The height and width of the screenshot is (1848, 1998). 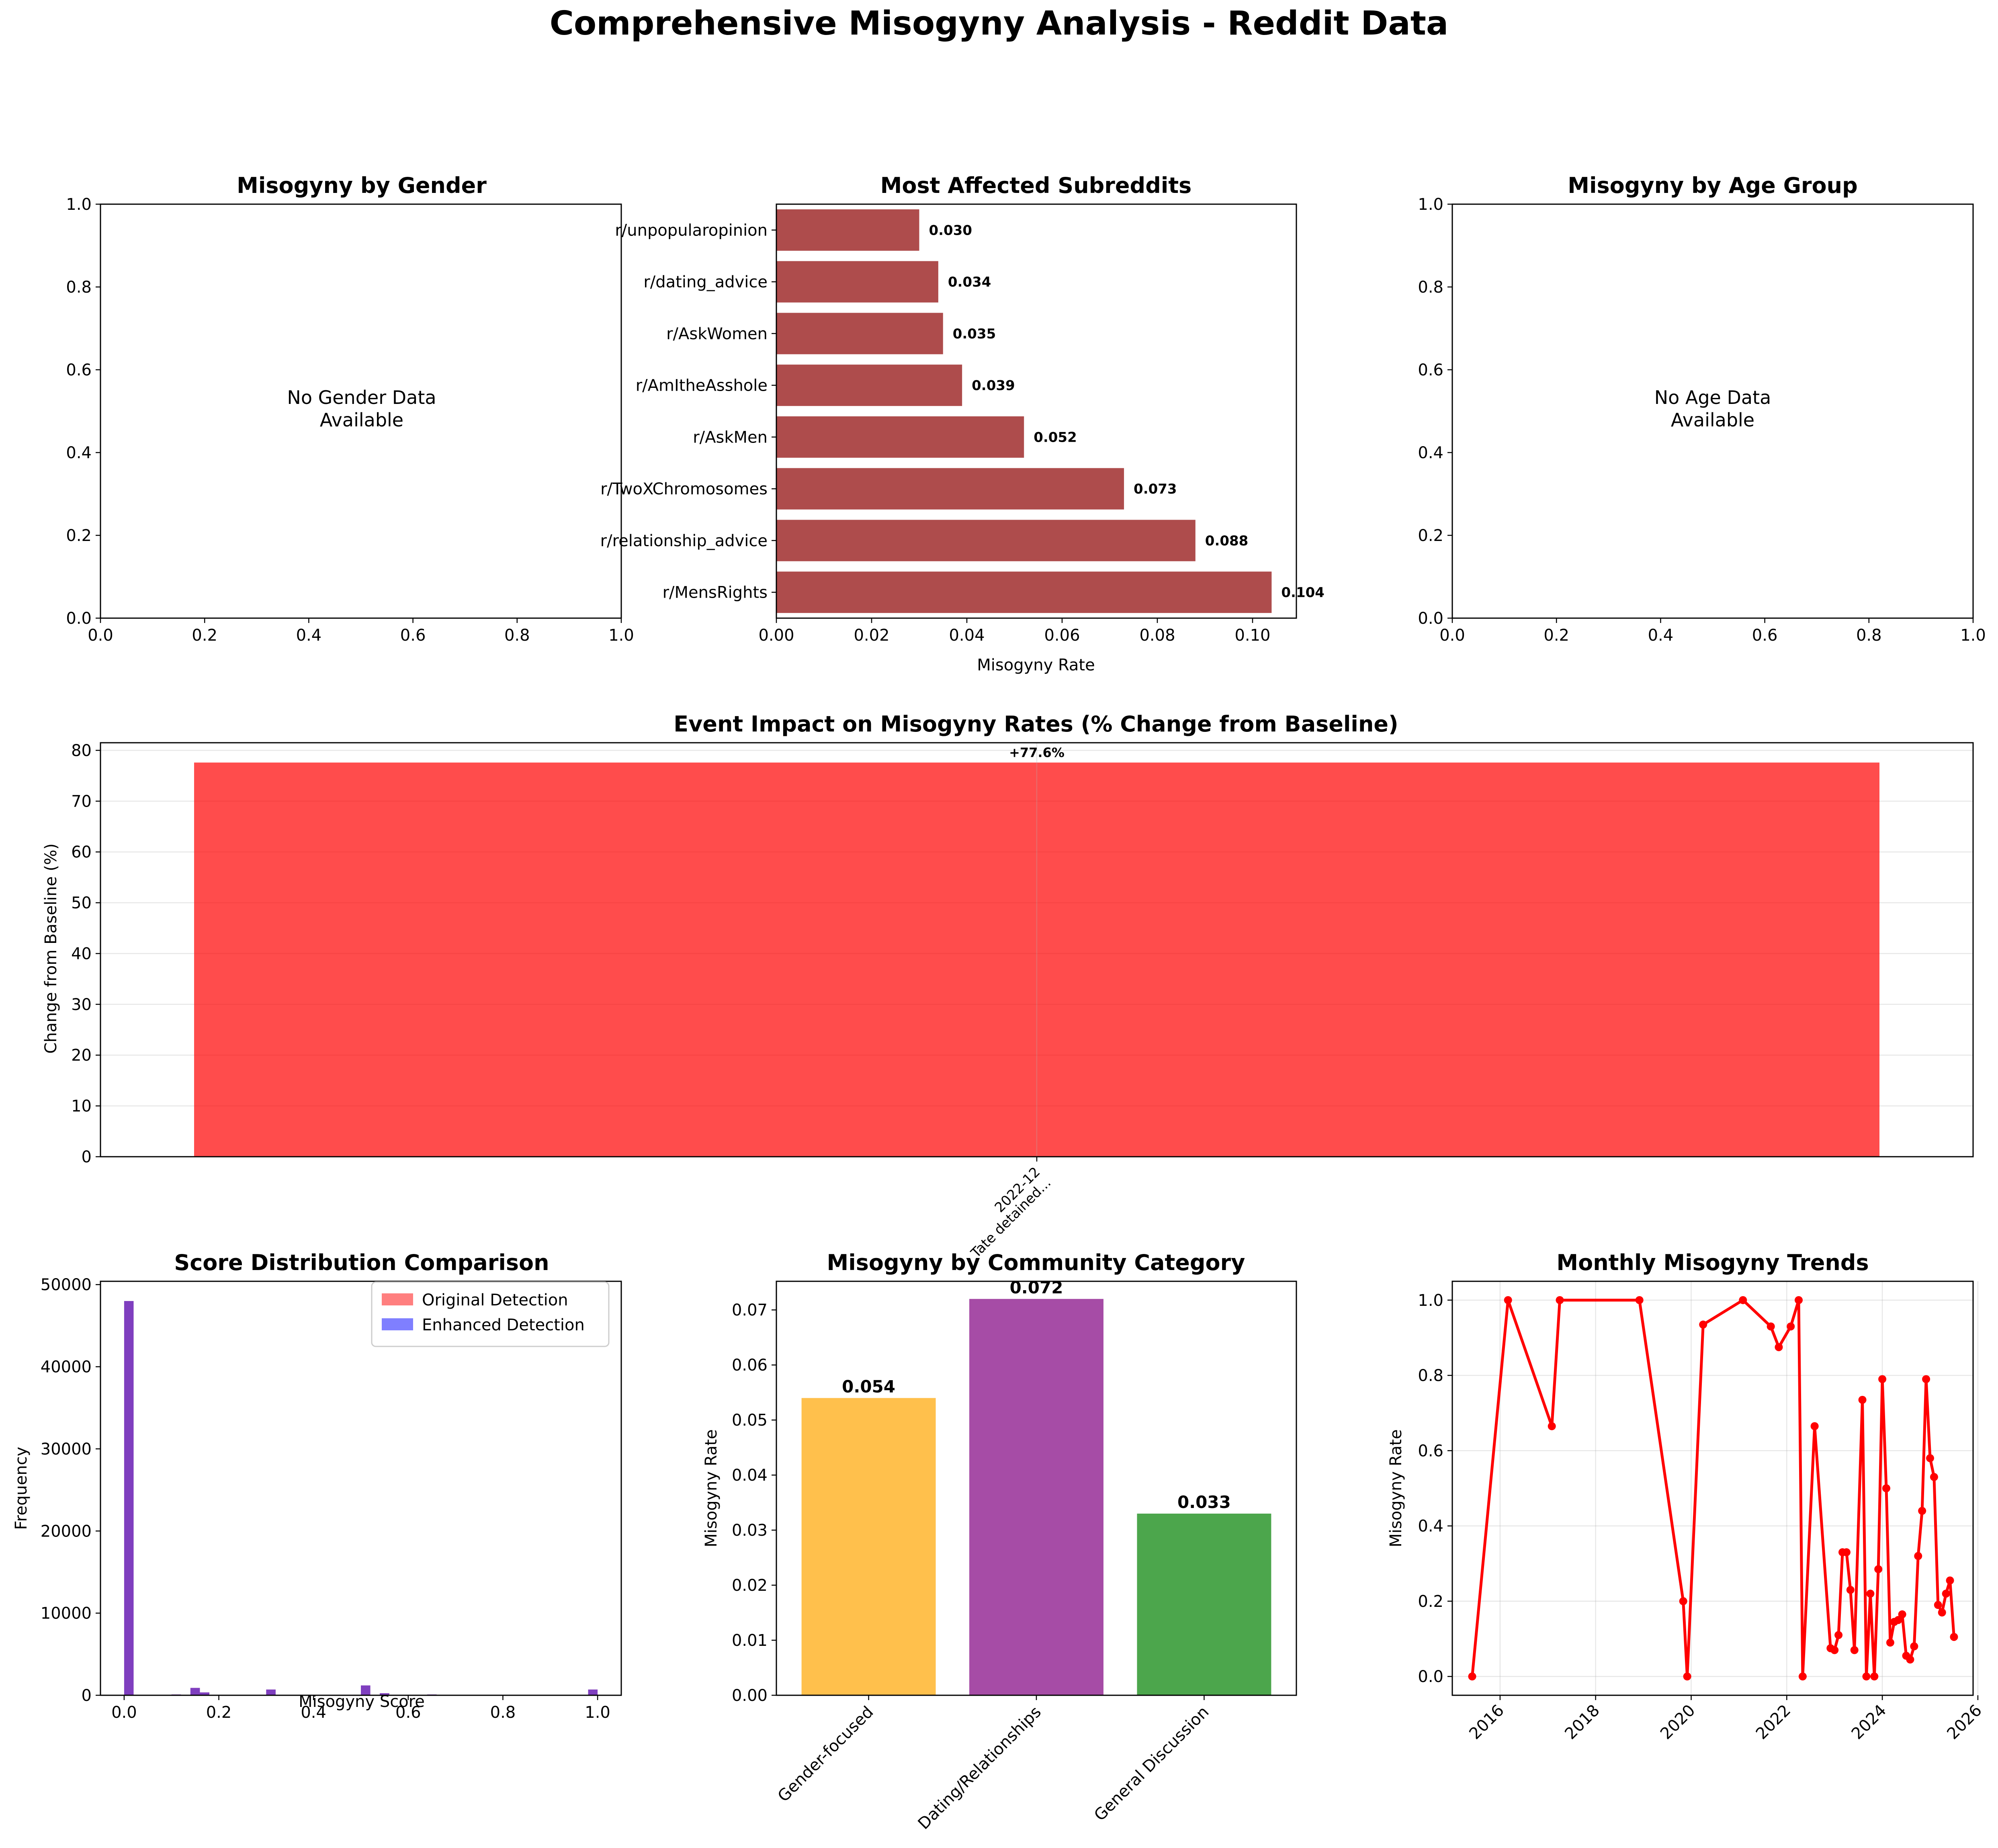 What do you see at coordinates (1252, 635) in the screenshot?
I see `subreddits-xtick-label: 0.10` at bounding box center [1252, 635].